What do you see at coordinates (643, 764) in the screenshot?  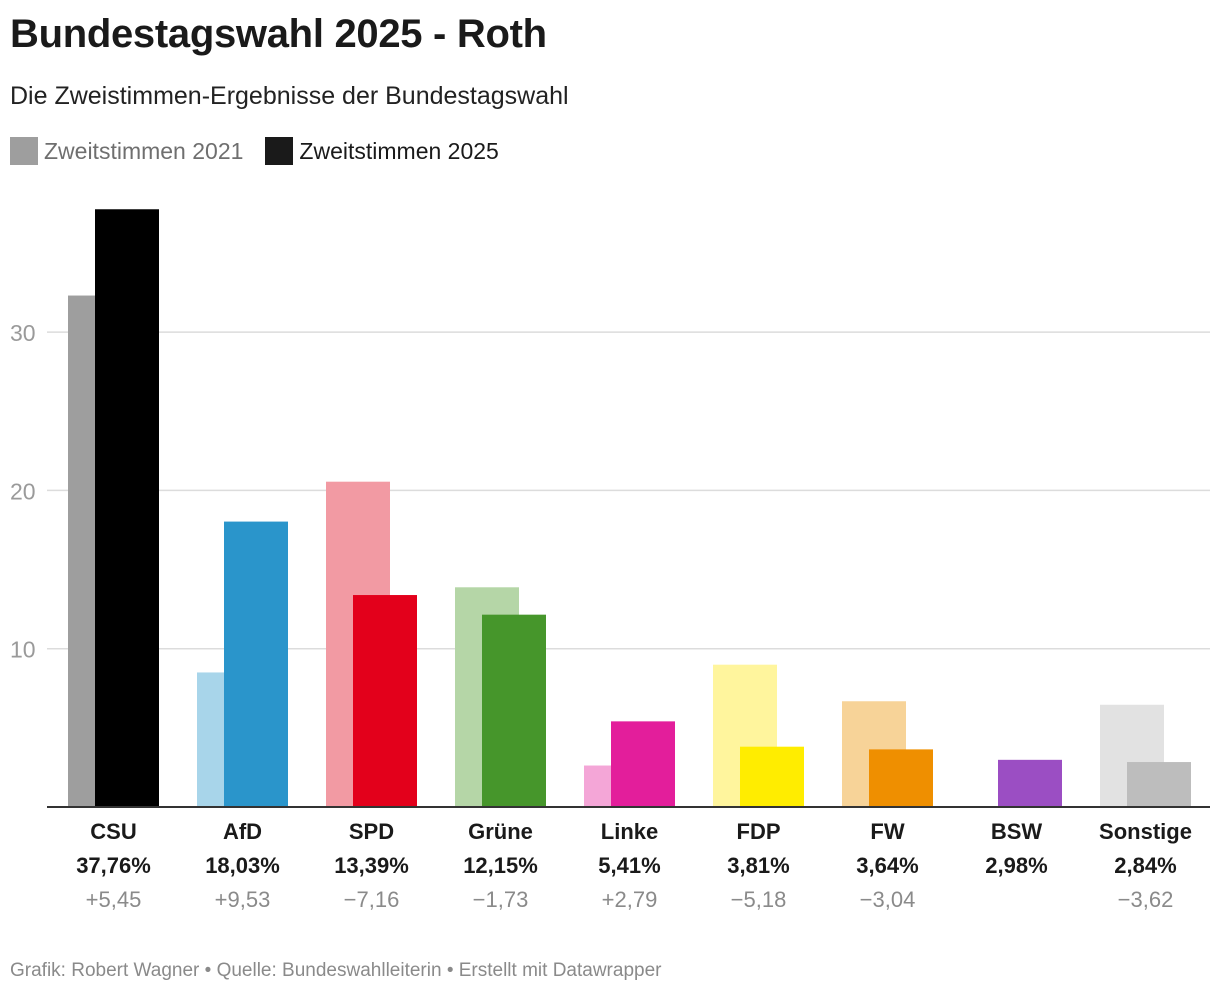 I see `bar-2025-linke` at bounding box center [643, 764].